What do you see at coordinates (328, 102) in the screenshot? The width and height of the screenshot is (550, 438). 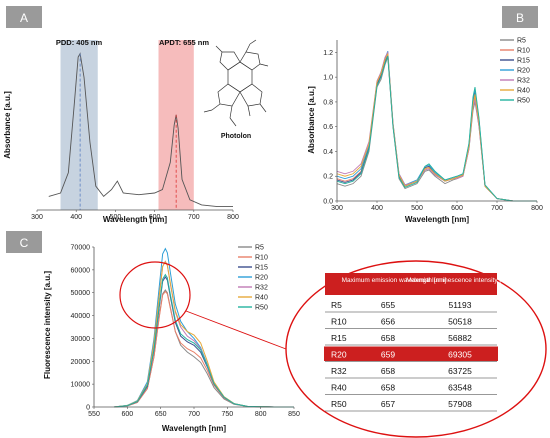 I see `b-y-tick-label: 0.8` at bounding box center [328, 102].